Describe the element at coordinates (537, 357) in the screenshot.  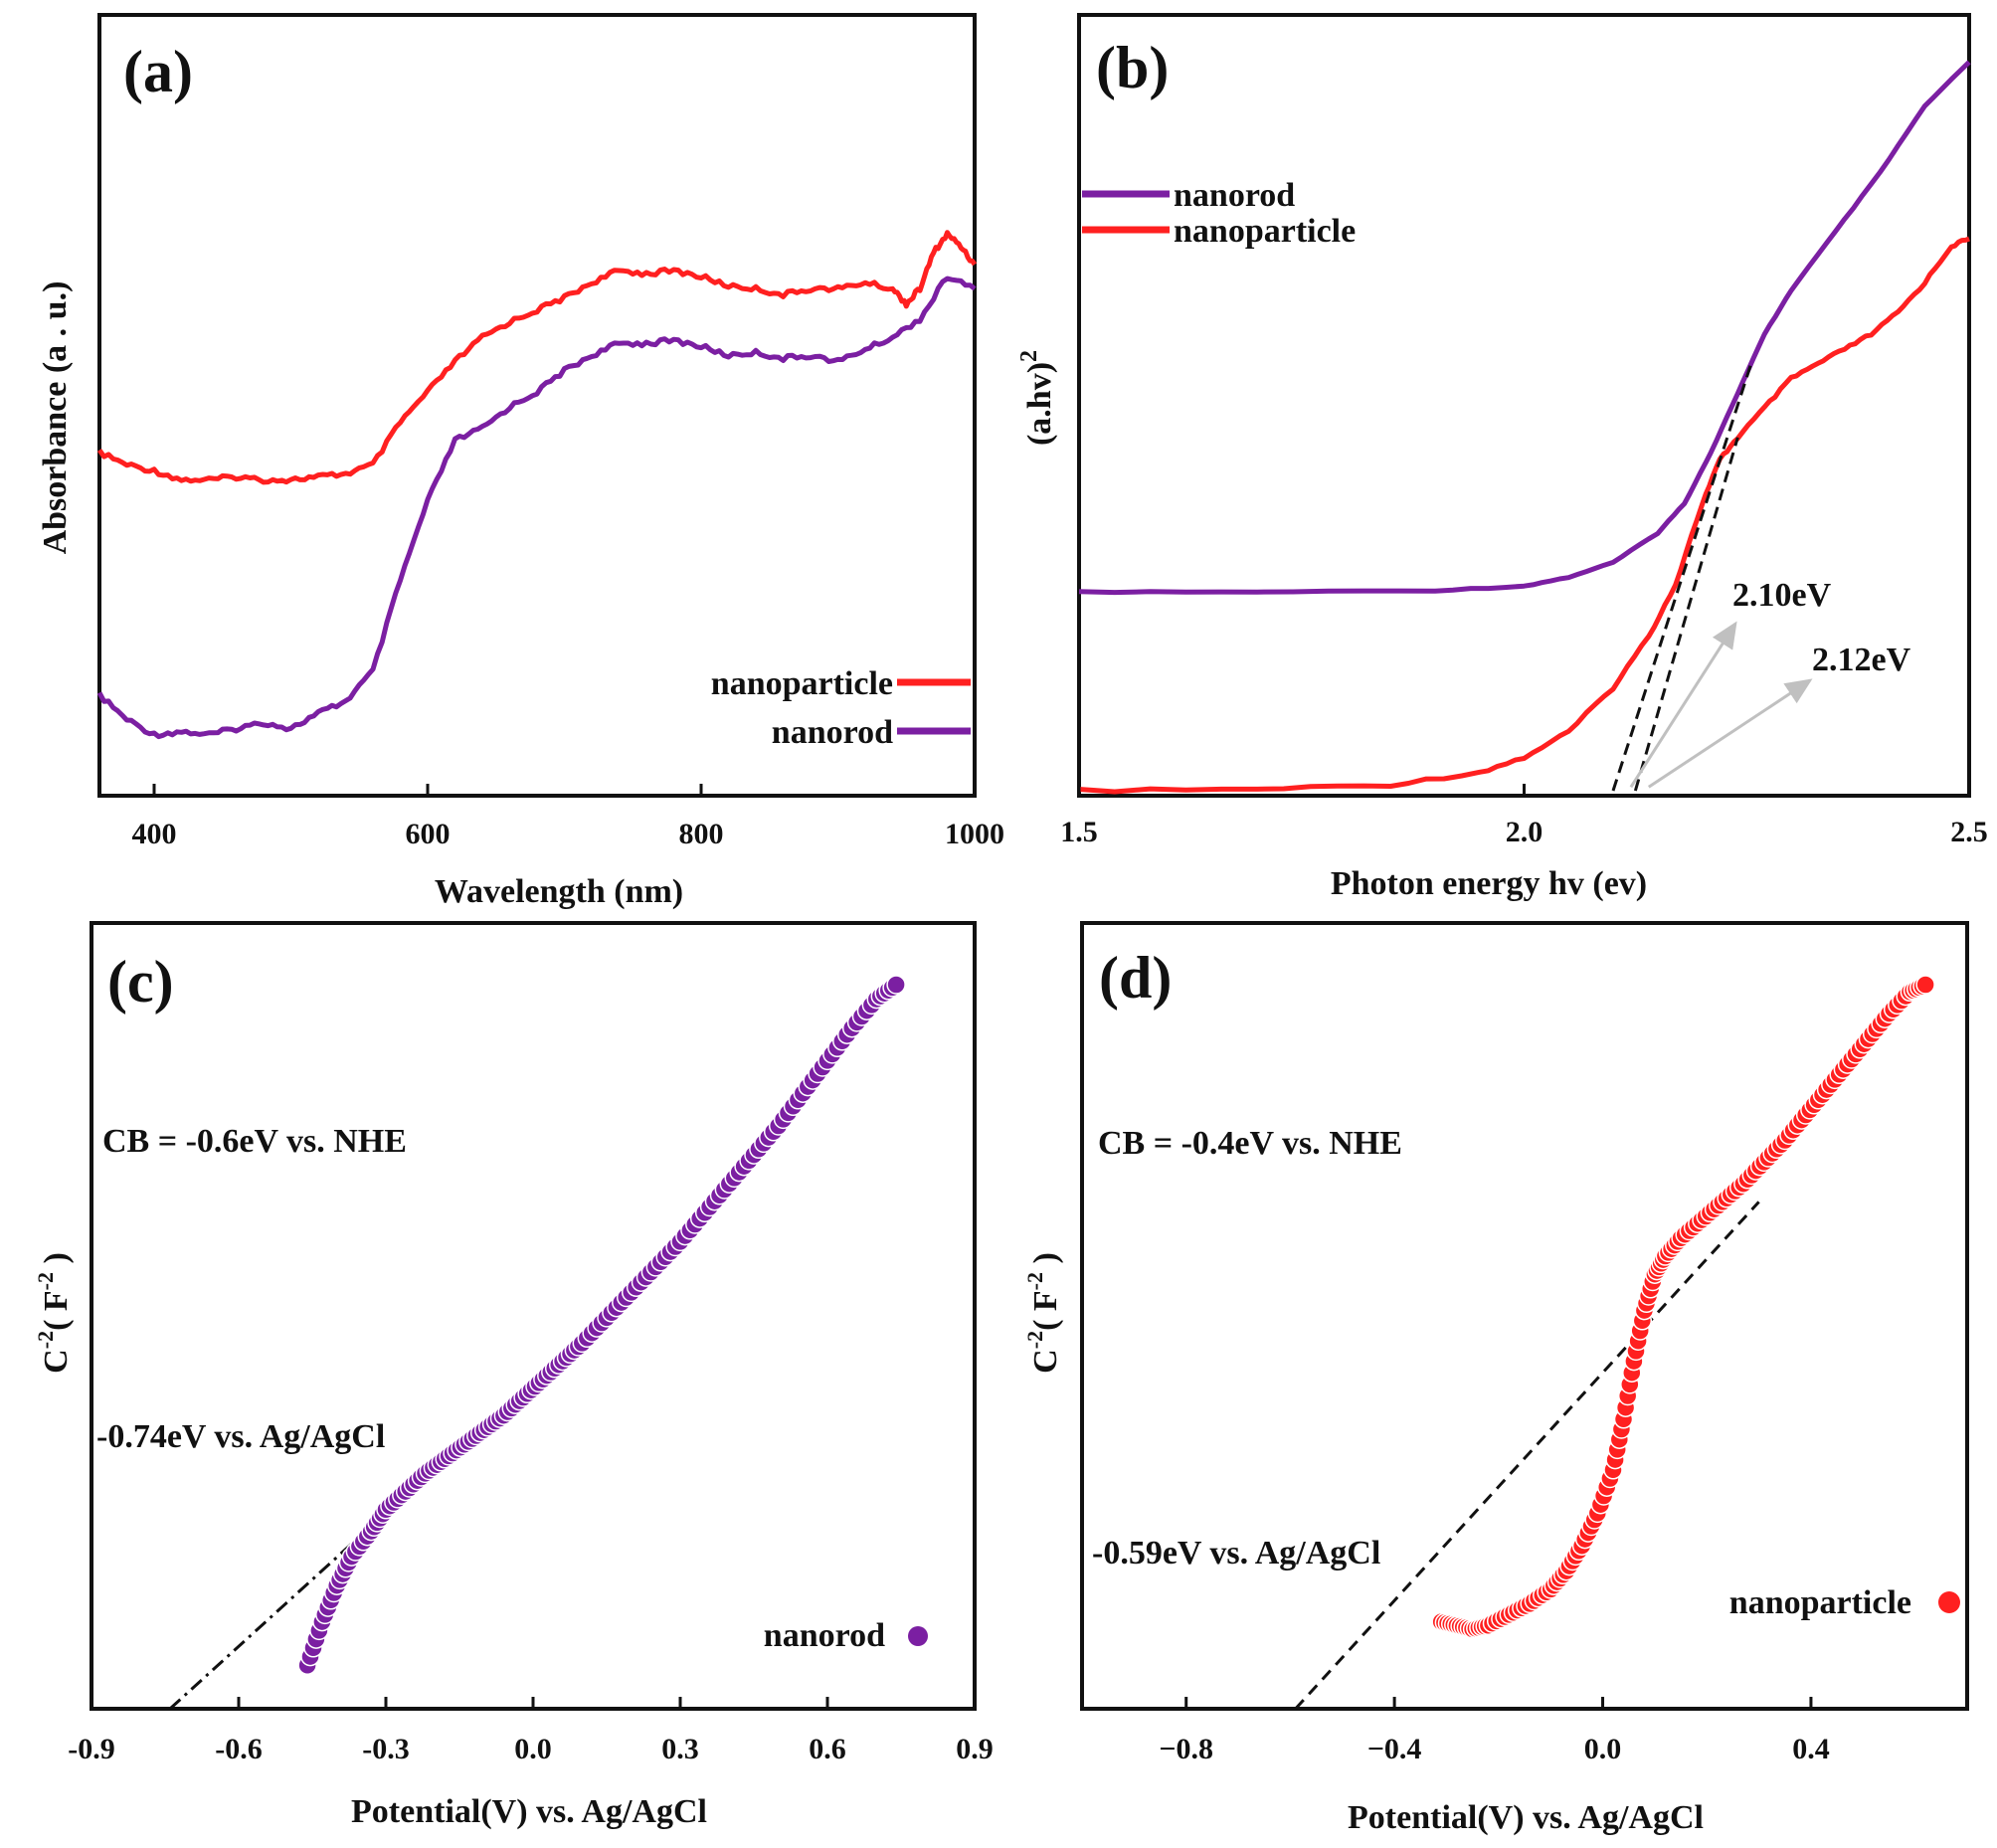
I see `panel-a-series-nanoparticle` at that location.